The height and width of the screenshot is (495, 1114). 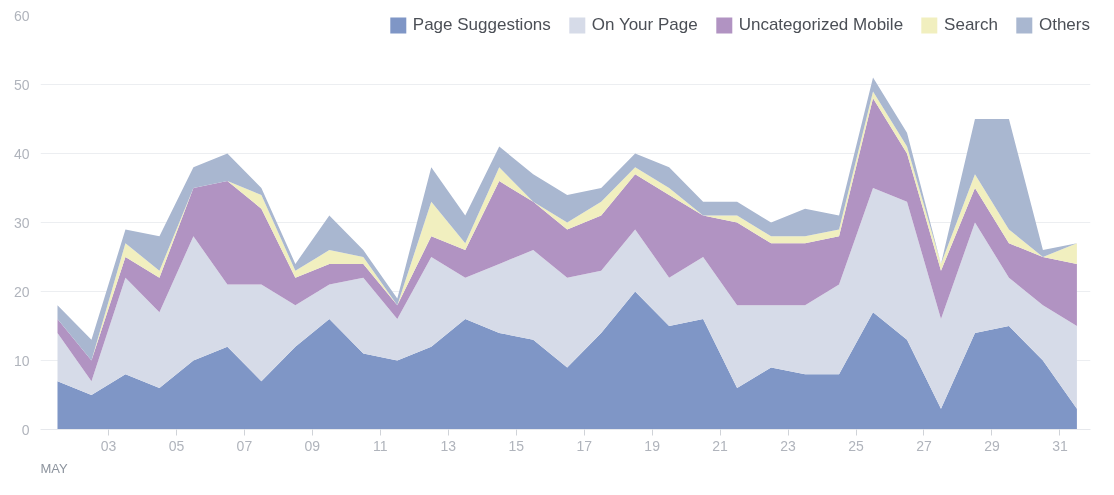 I want to click on x-tick-label: 29, so click(x=992, y=445).